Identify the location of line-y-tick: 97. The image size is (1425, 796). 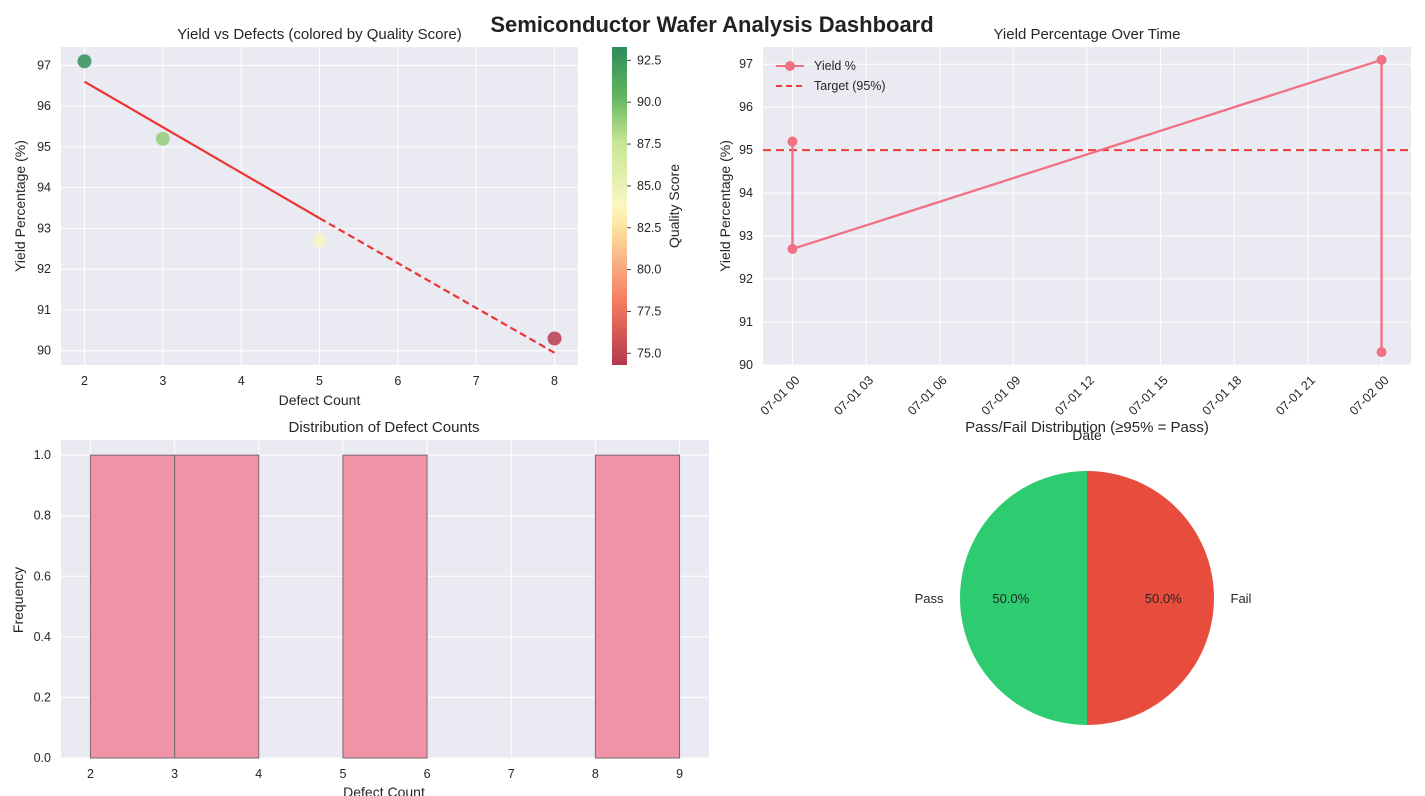
(746, 64).